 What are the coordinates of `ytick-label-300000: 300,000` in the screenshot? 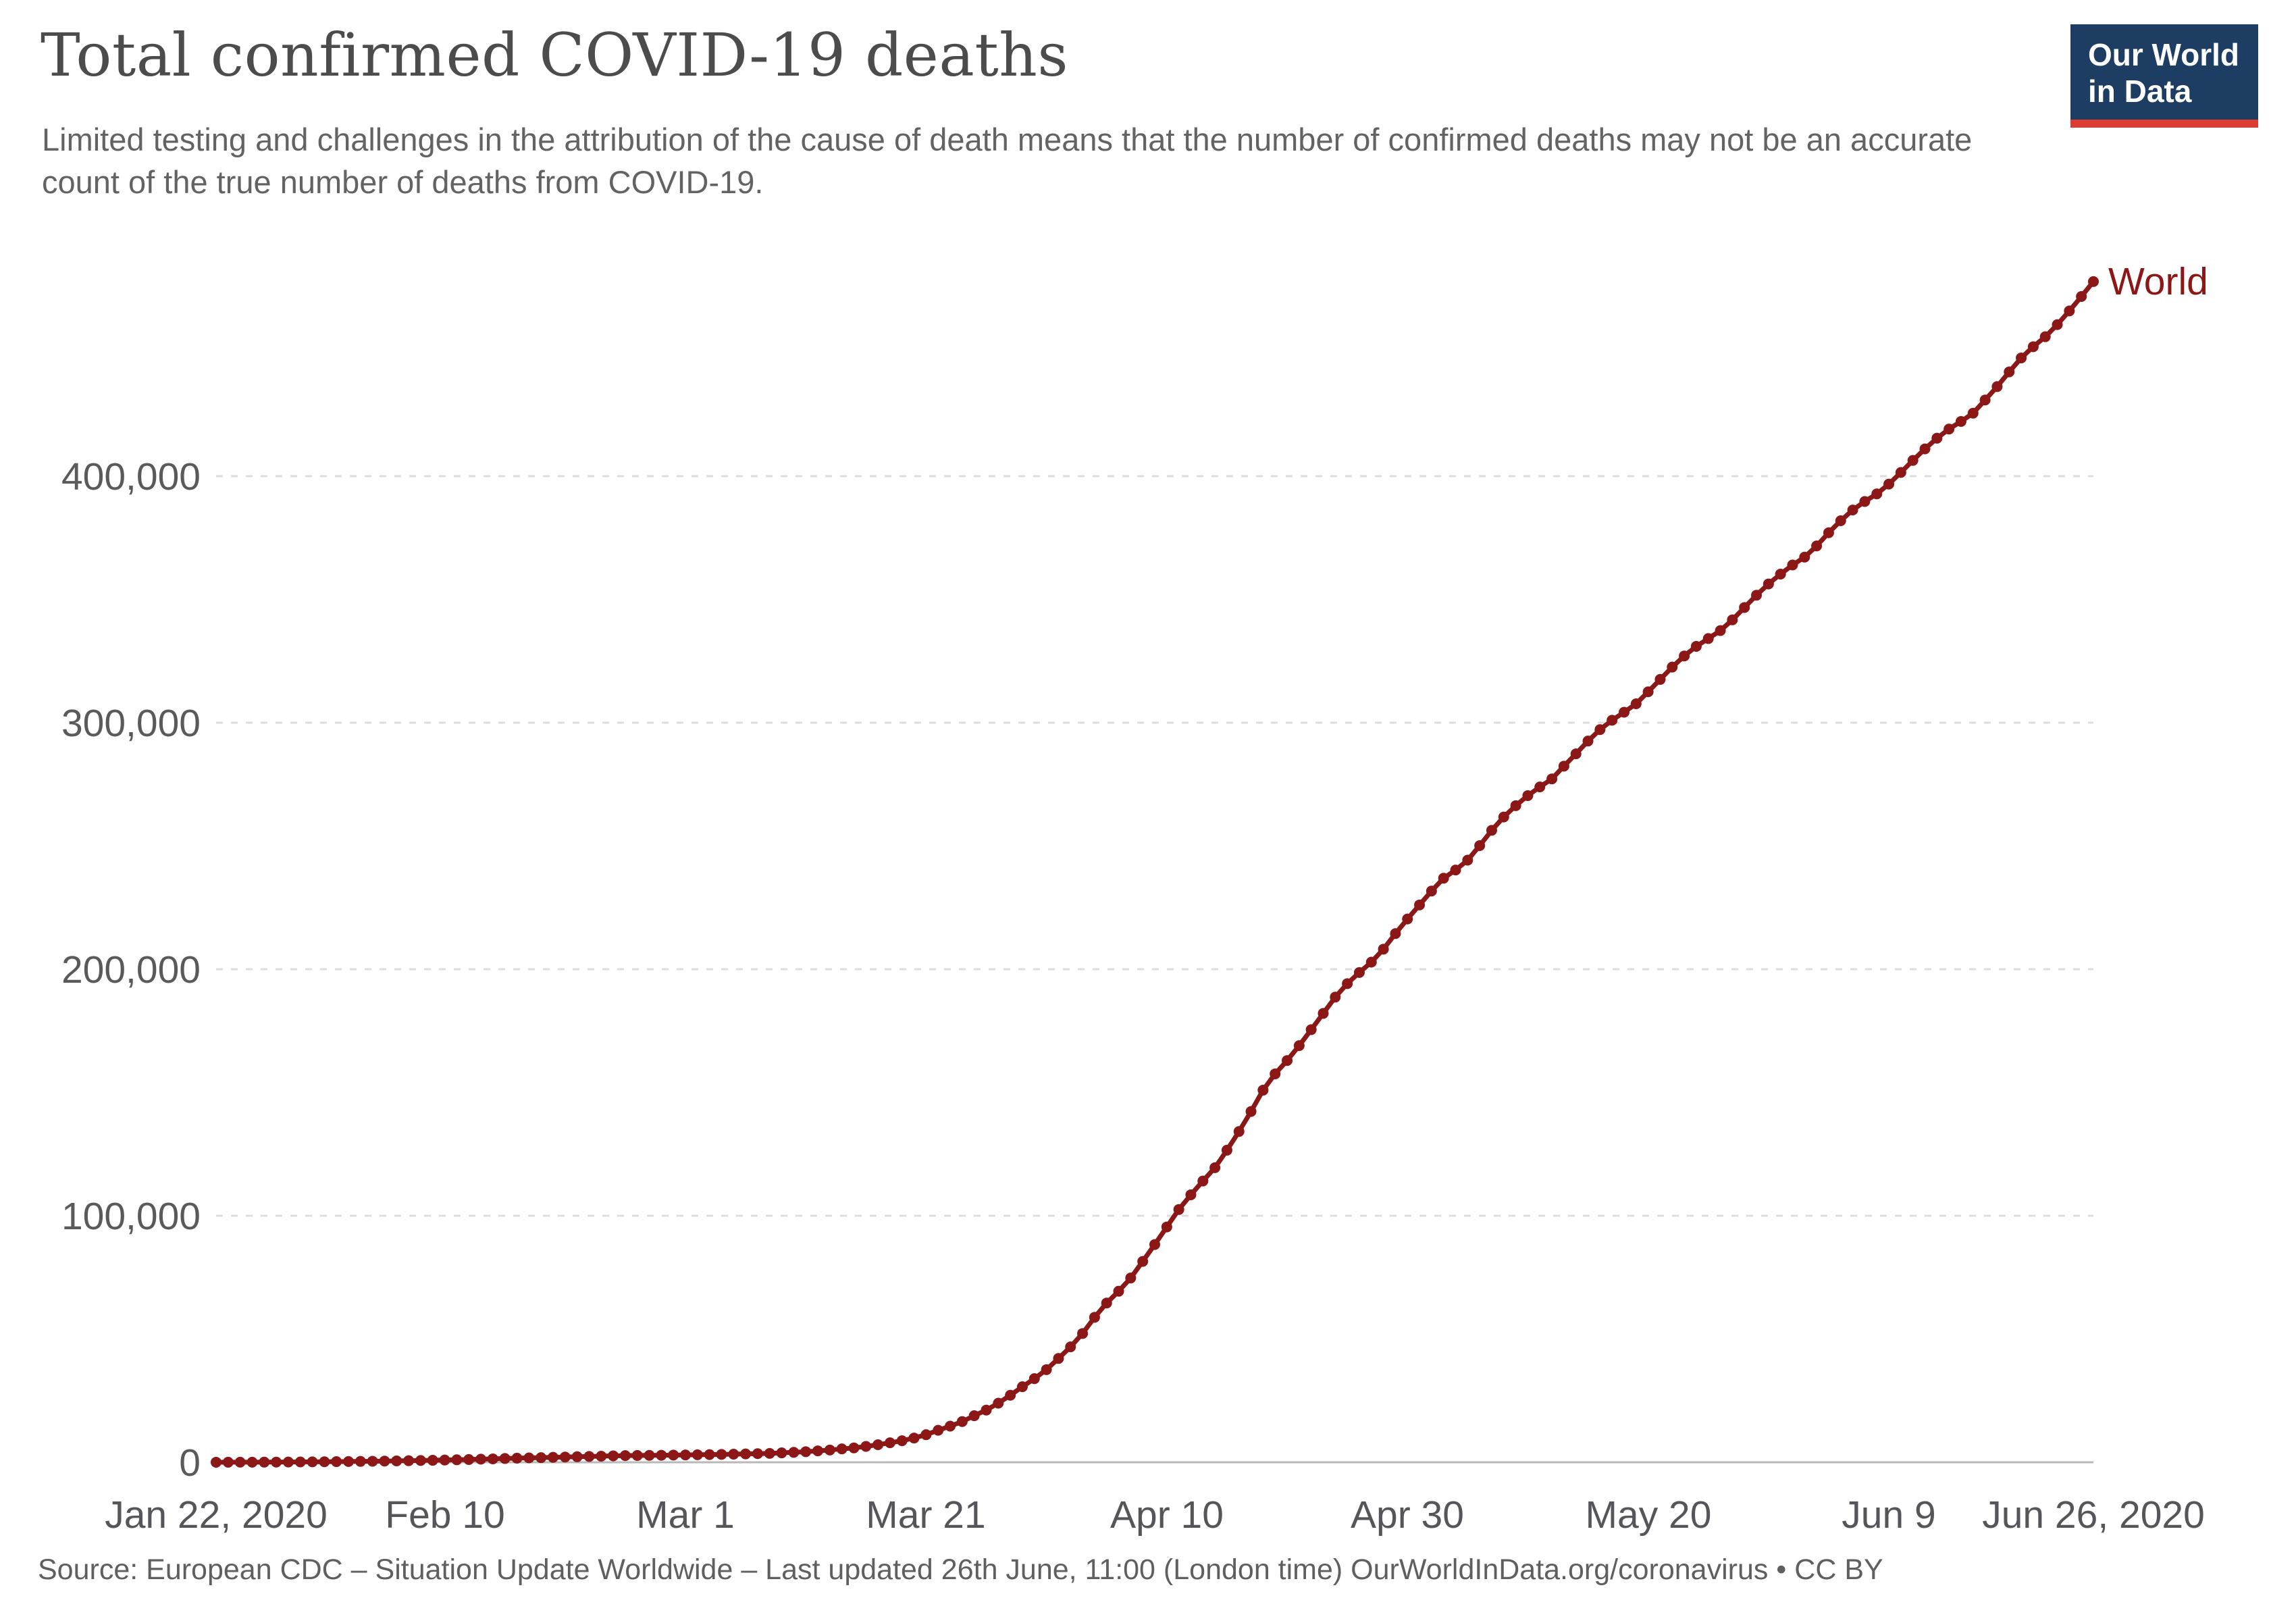 It's located at (131, 723).